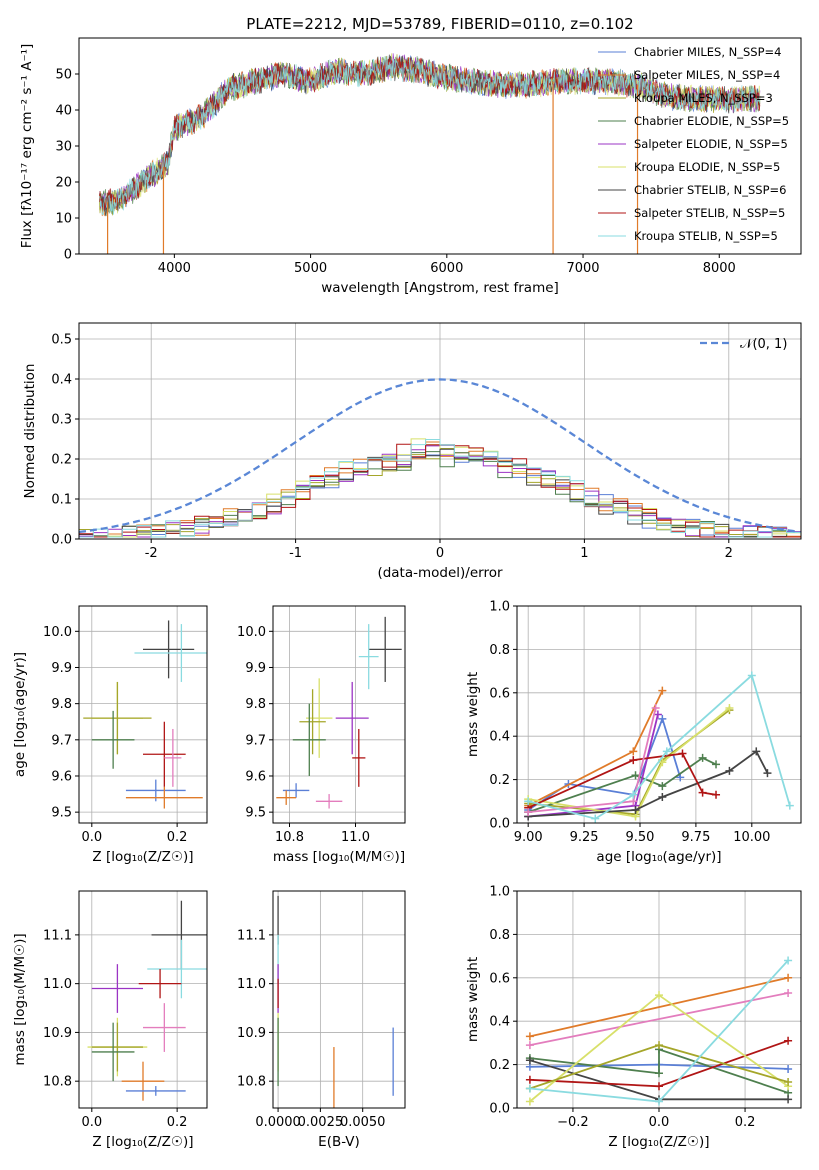 Image resolution: width=819 pixels, height=1170 pixels. I want to click on x-tick-label: 10.00, so click(751, 837).